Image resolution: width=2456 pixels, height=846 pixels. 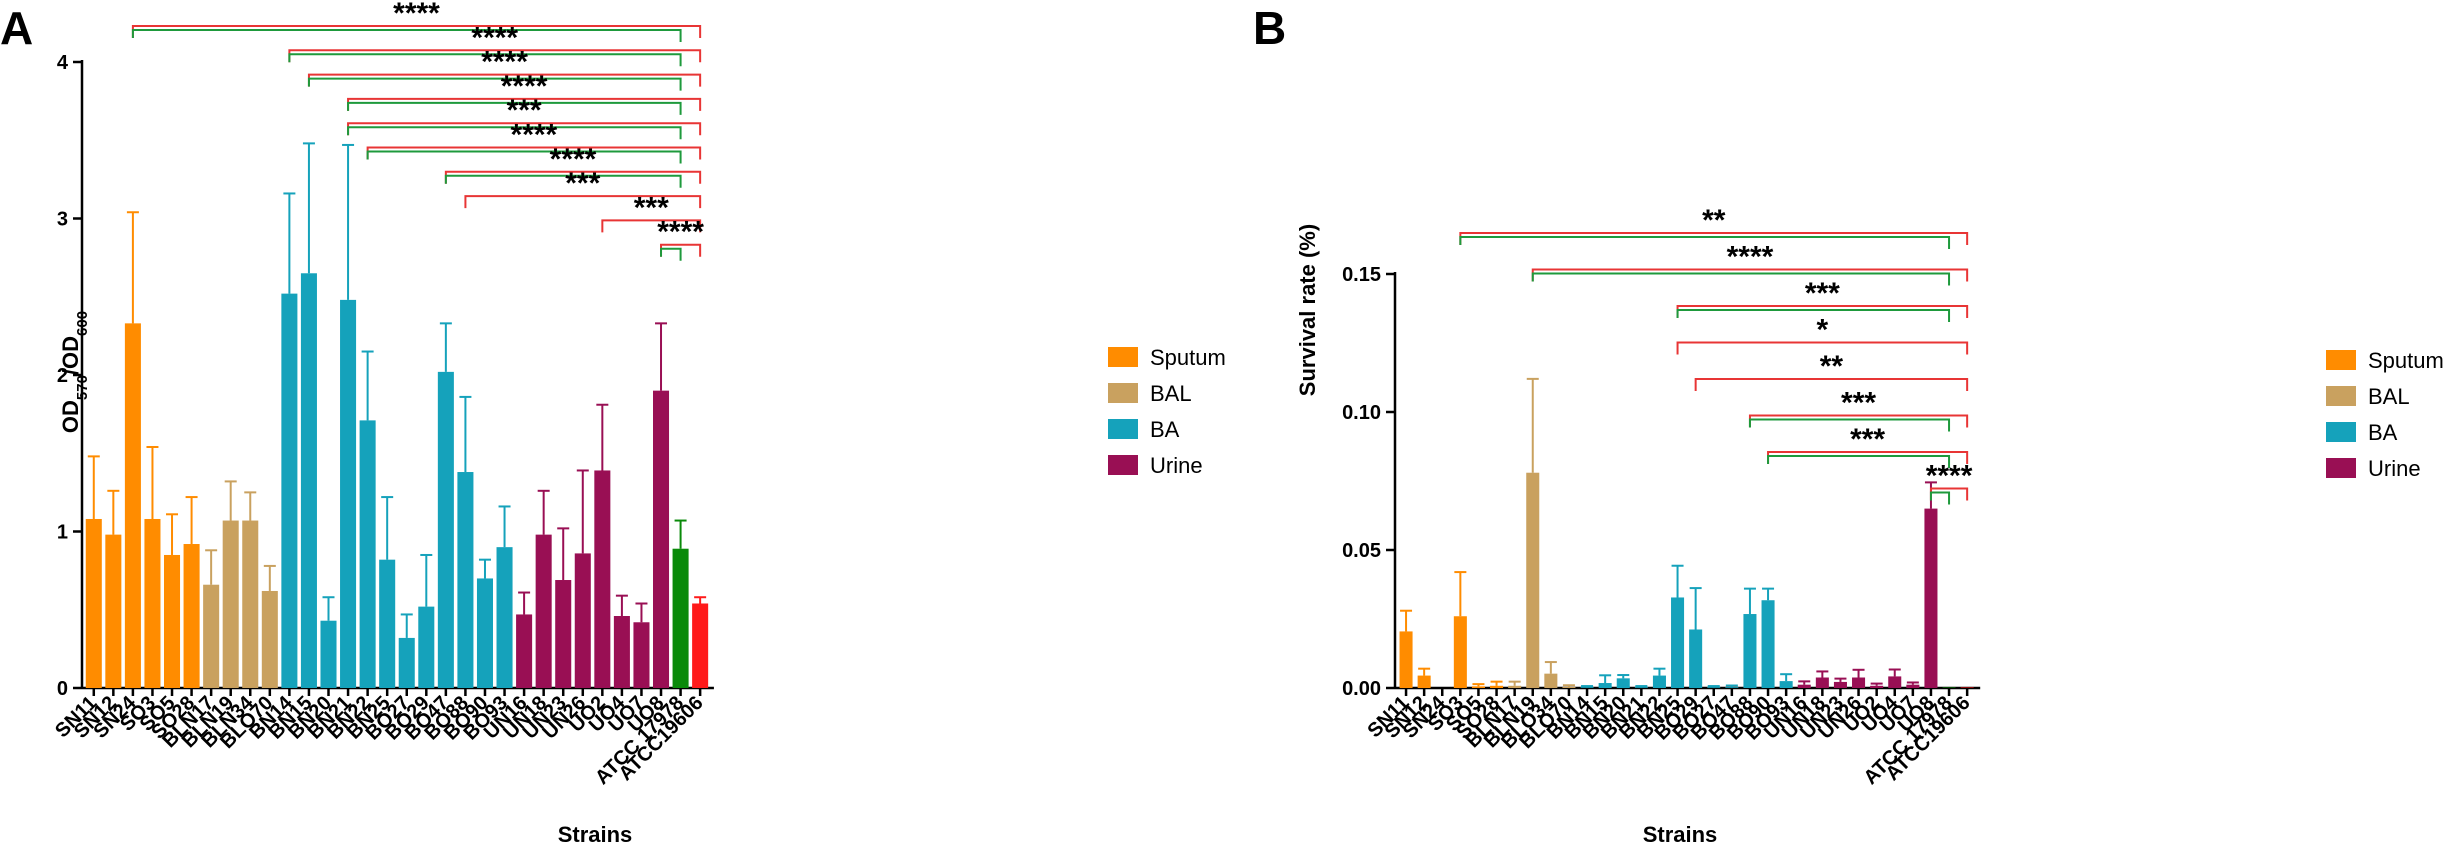 I want to click on legend-b: Sputum BAL BA Urine, so click(x=2385, y=414).